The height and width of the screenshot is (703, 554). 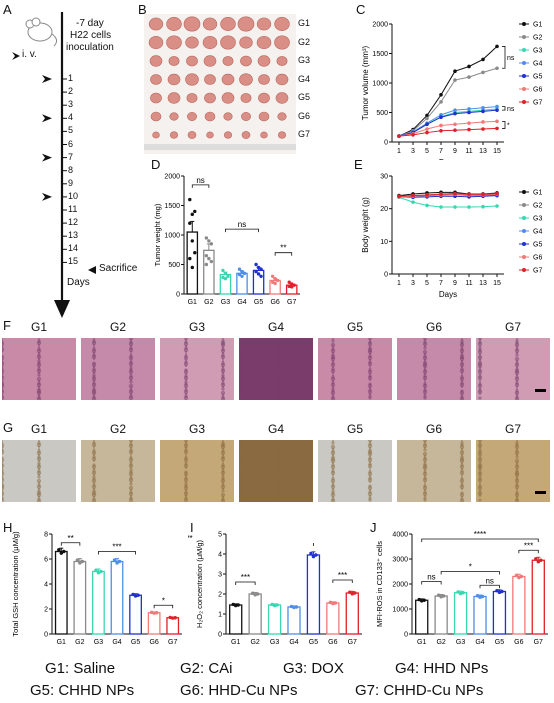 What do you see at coordinates (71, 91) in the screenshot?
I see `timeline-day-label: 2` at bounding box center [71, 91].